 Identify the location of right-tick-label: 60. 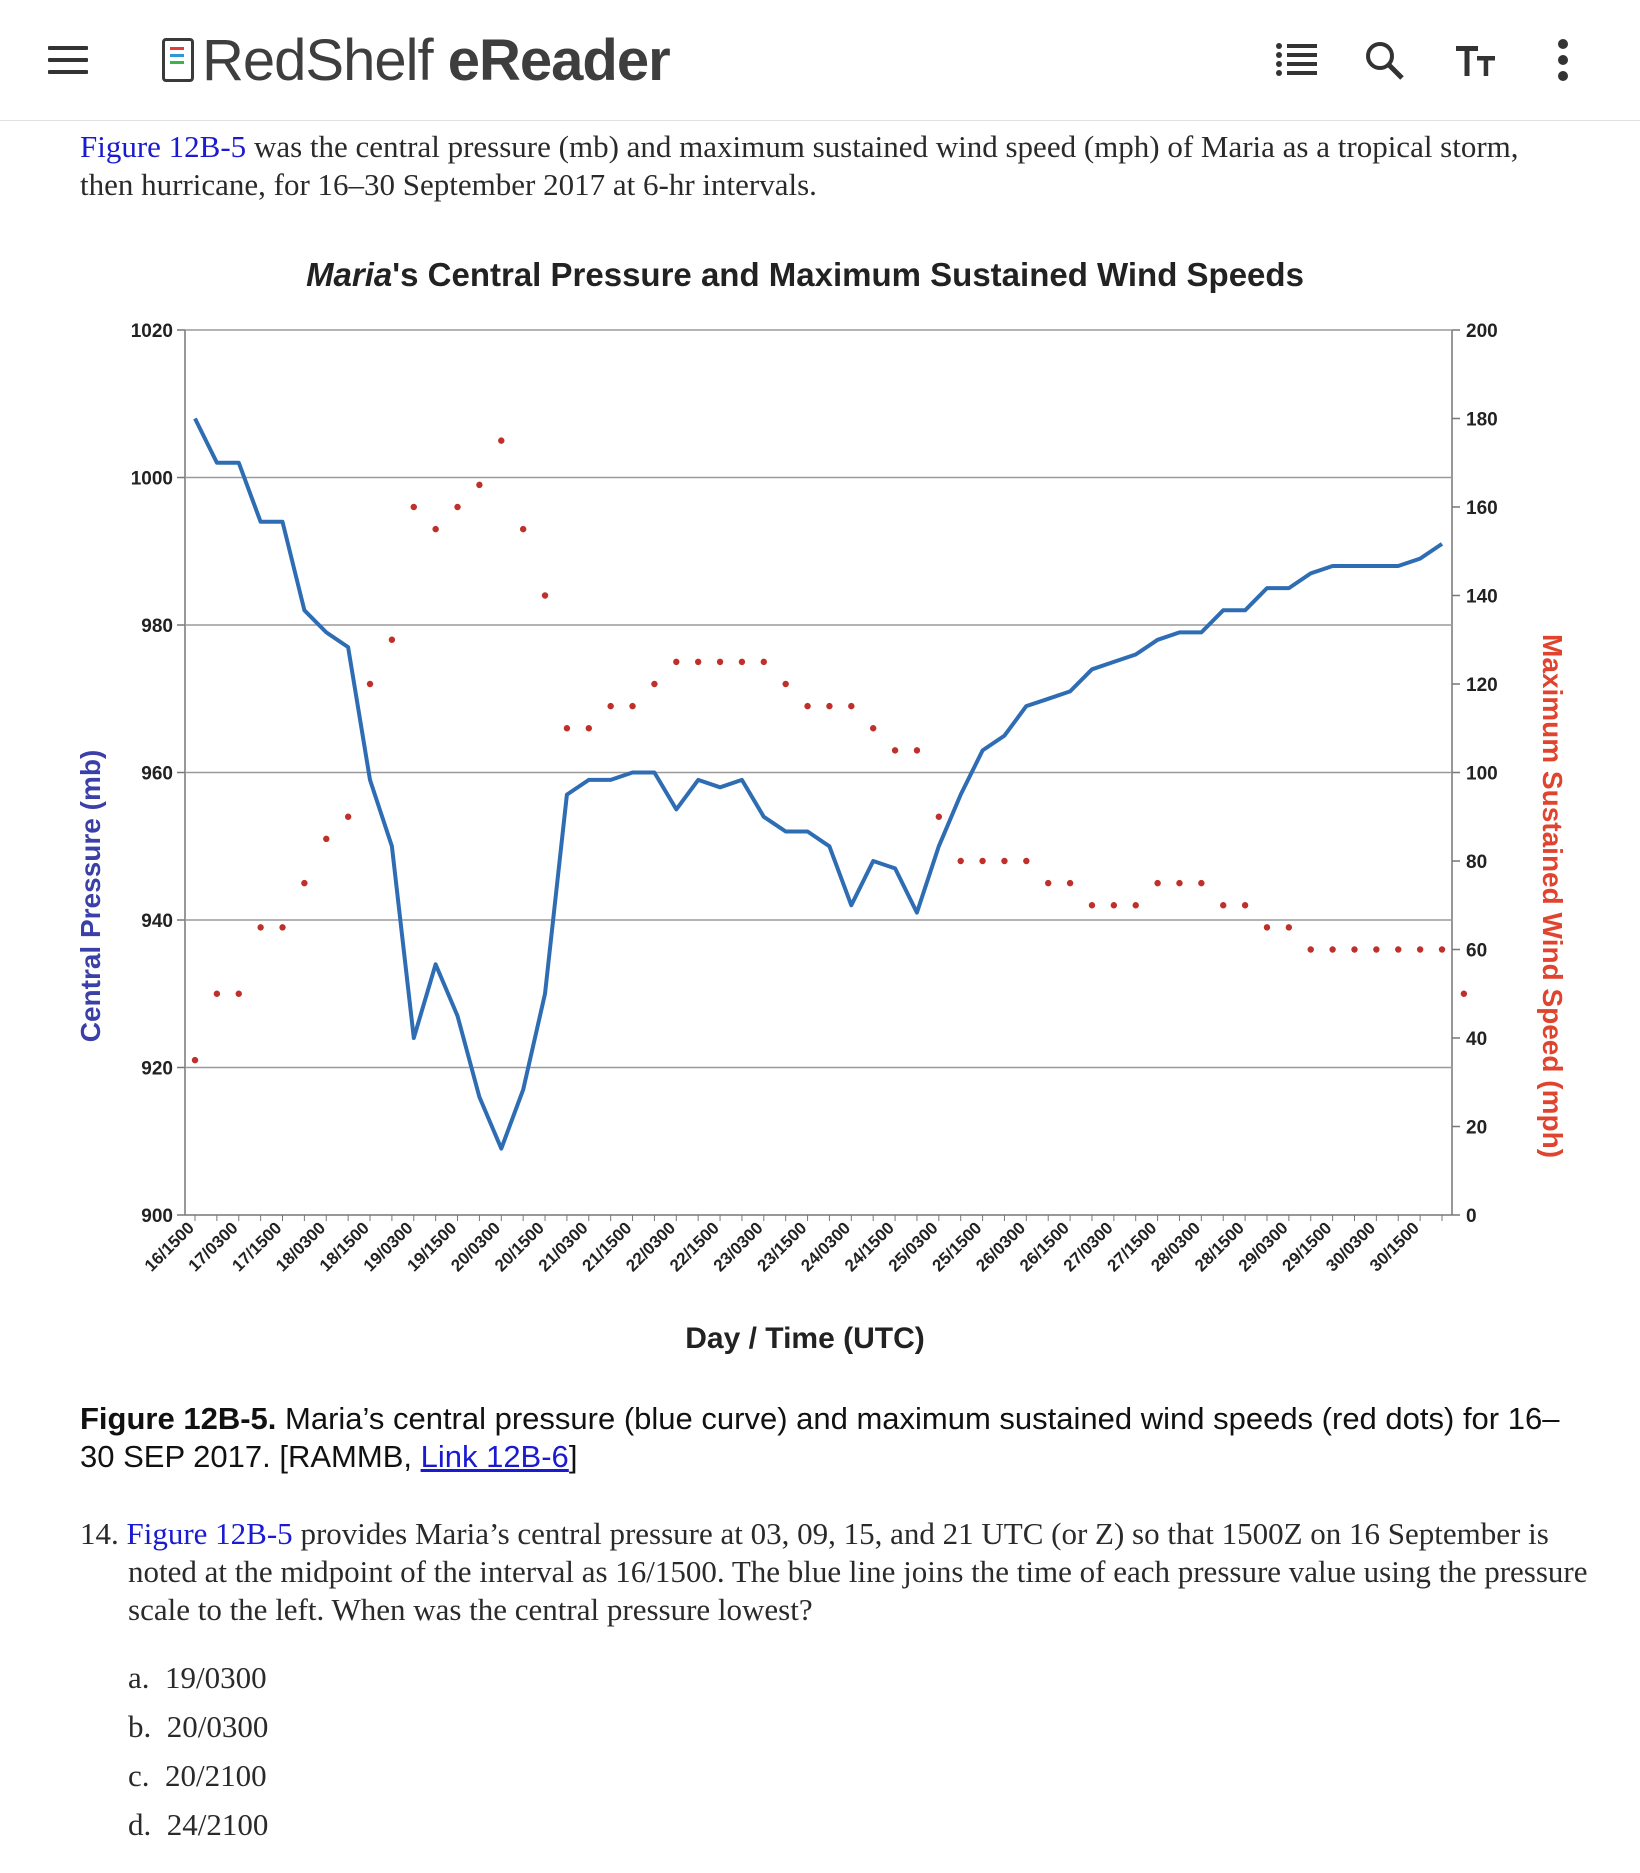
(1476, 951).